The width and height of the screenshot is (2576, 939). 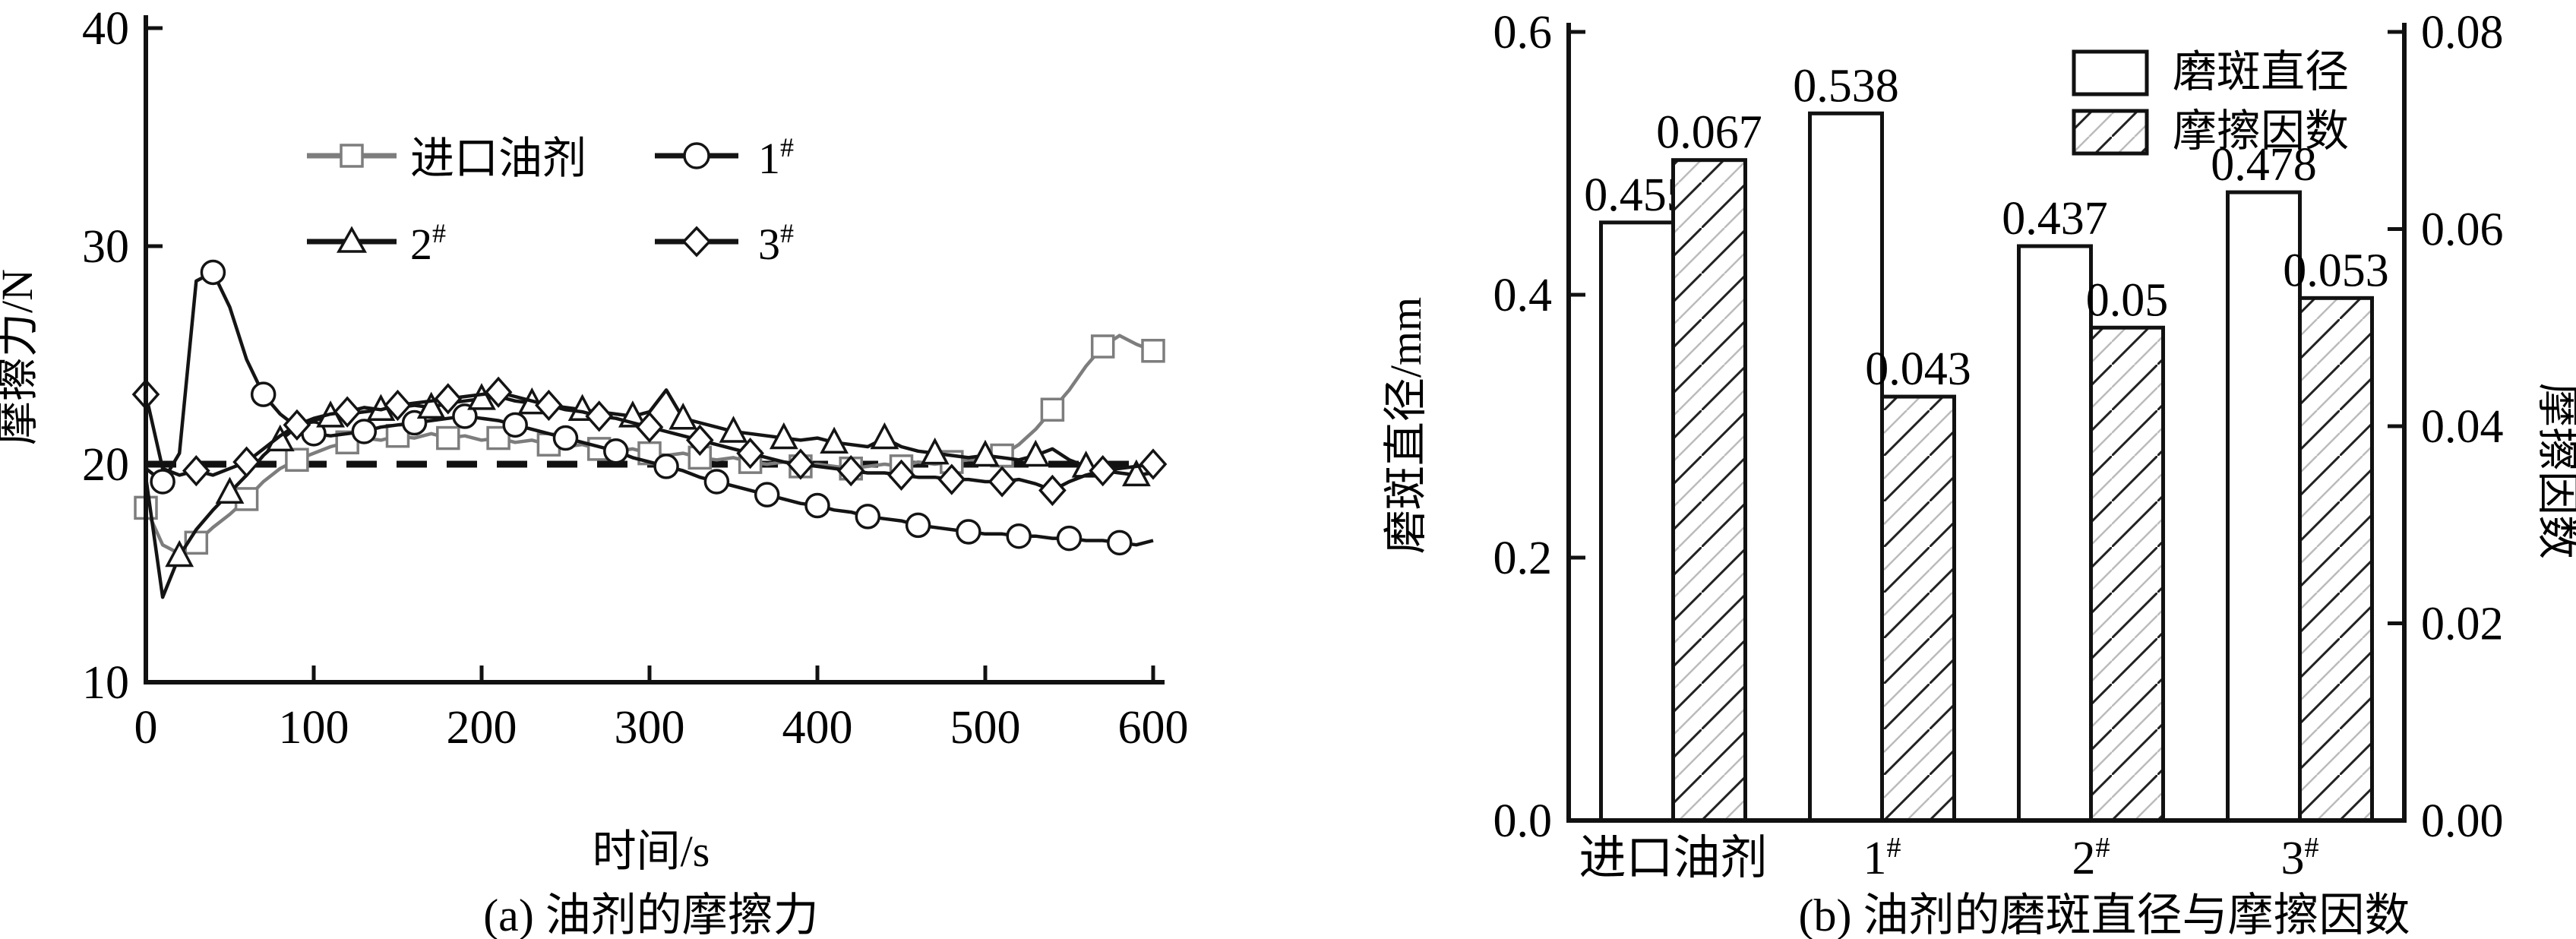 I want to click on caption-a: (a) 油剂的摩擦力, so click(x=651, y=914).